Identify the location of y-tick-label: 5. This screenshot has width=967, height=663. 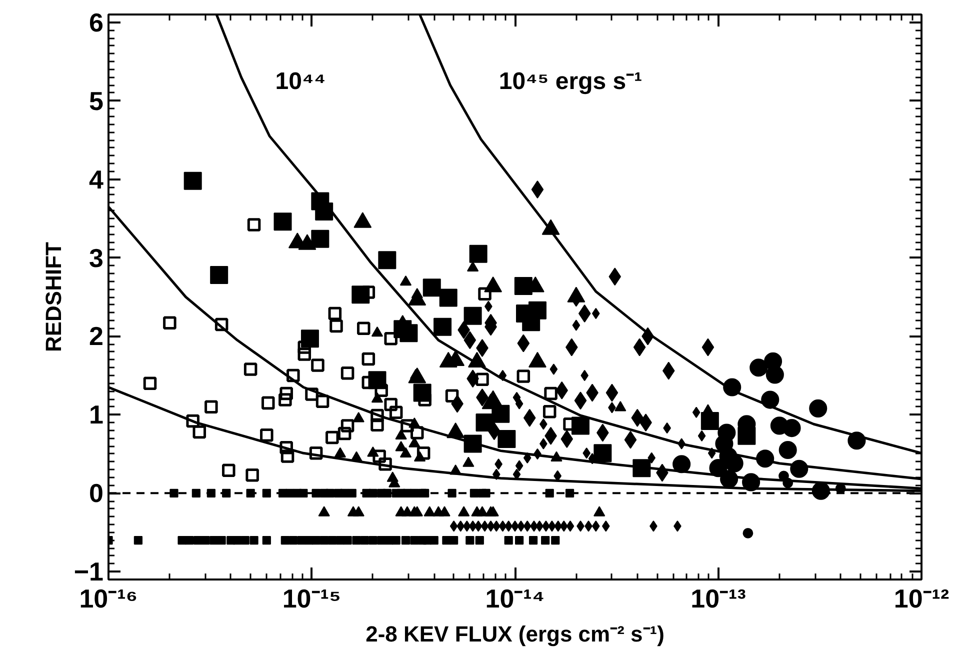
(96, 101).